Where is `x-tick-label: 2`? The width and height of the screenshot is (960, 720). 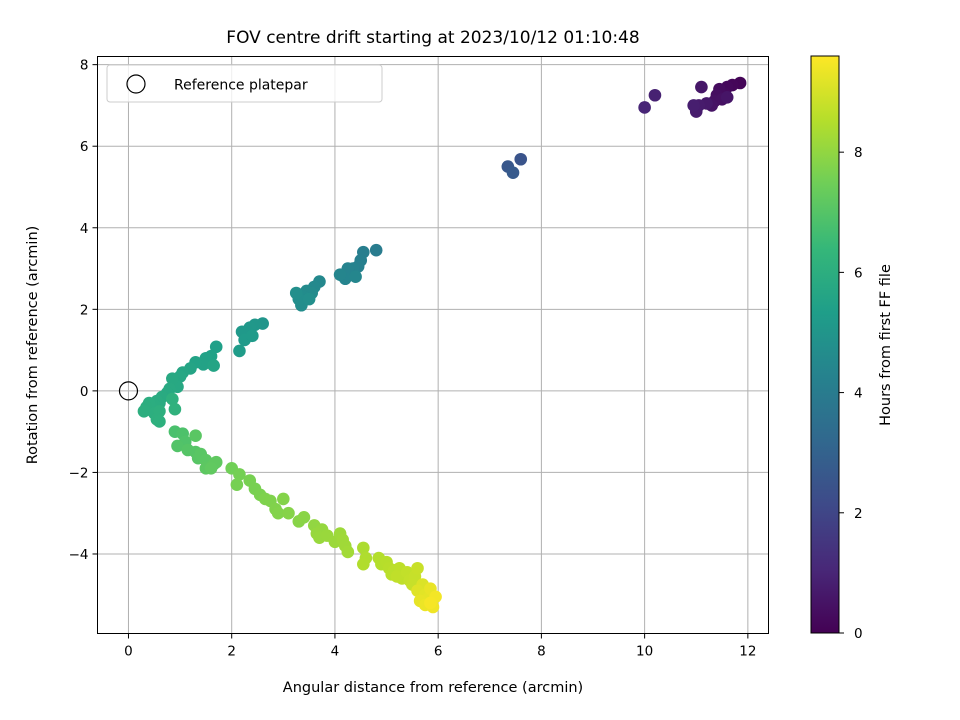
x-tick-label: 2 is located at coordinates (231, 652).